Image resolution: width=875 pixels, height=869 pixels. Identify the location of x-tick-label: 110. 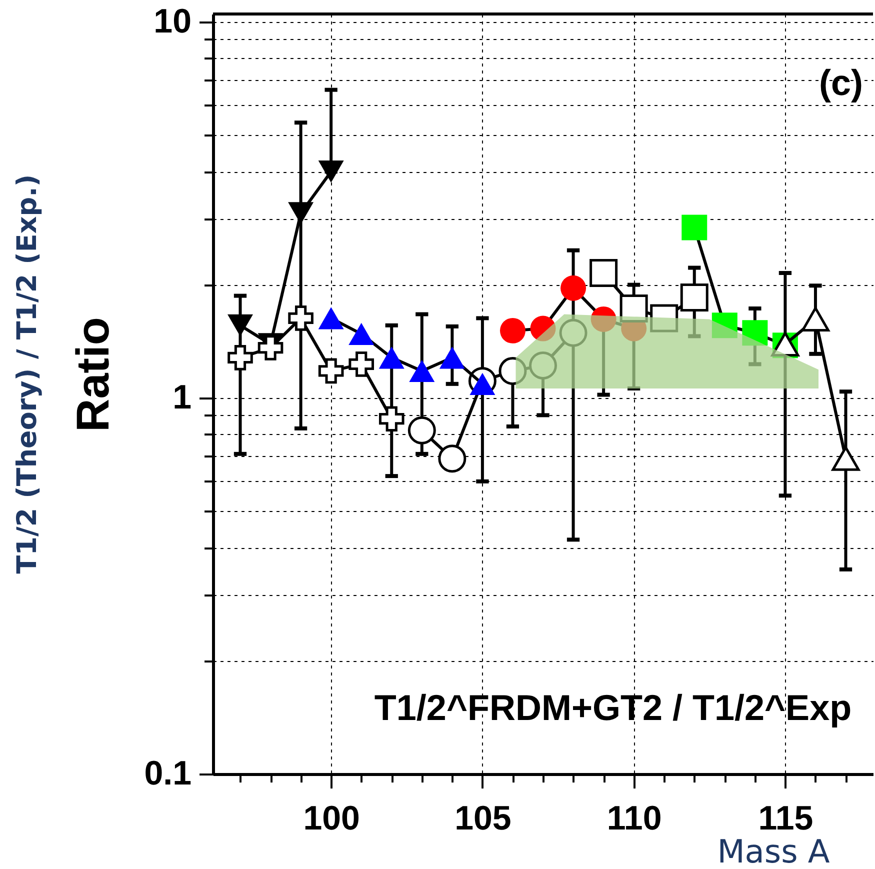
(634, 819).